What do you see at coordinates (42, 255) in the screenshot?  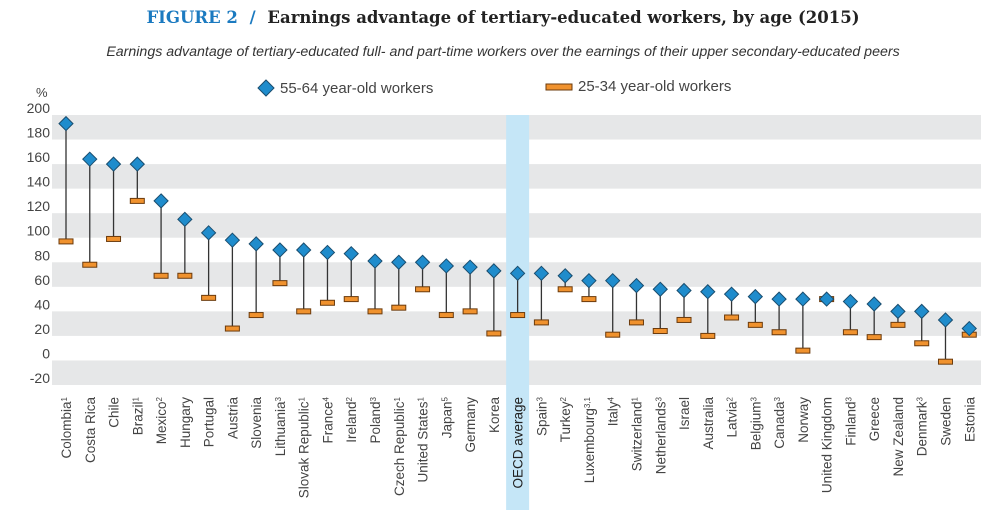 I see `y-tick-label: 80` at bounding box center [42, 255].